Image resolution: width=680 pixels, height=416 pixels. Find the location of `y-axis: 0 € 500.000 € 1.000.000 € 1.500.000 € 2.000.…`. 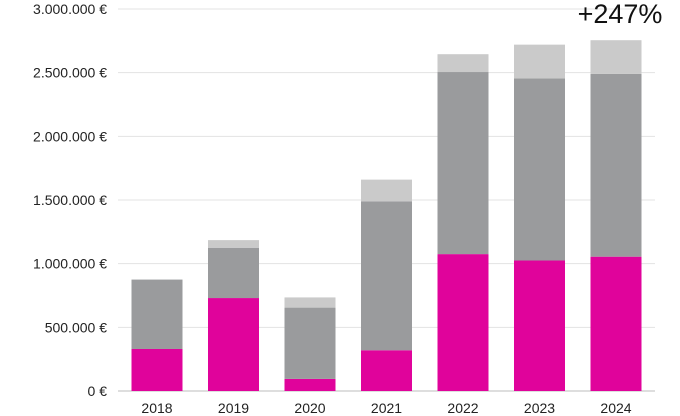

y-axis: 0 € 500.000 € 1.000.000 € 1.500.000 € 2.000.… is located at coordinates (70, 200).